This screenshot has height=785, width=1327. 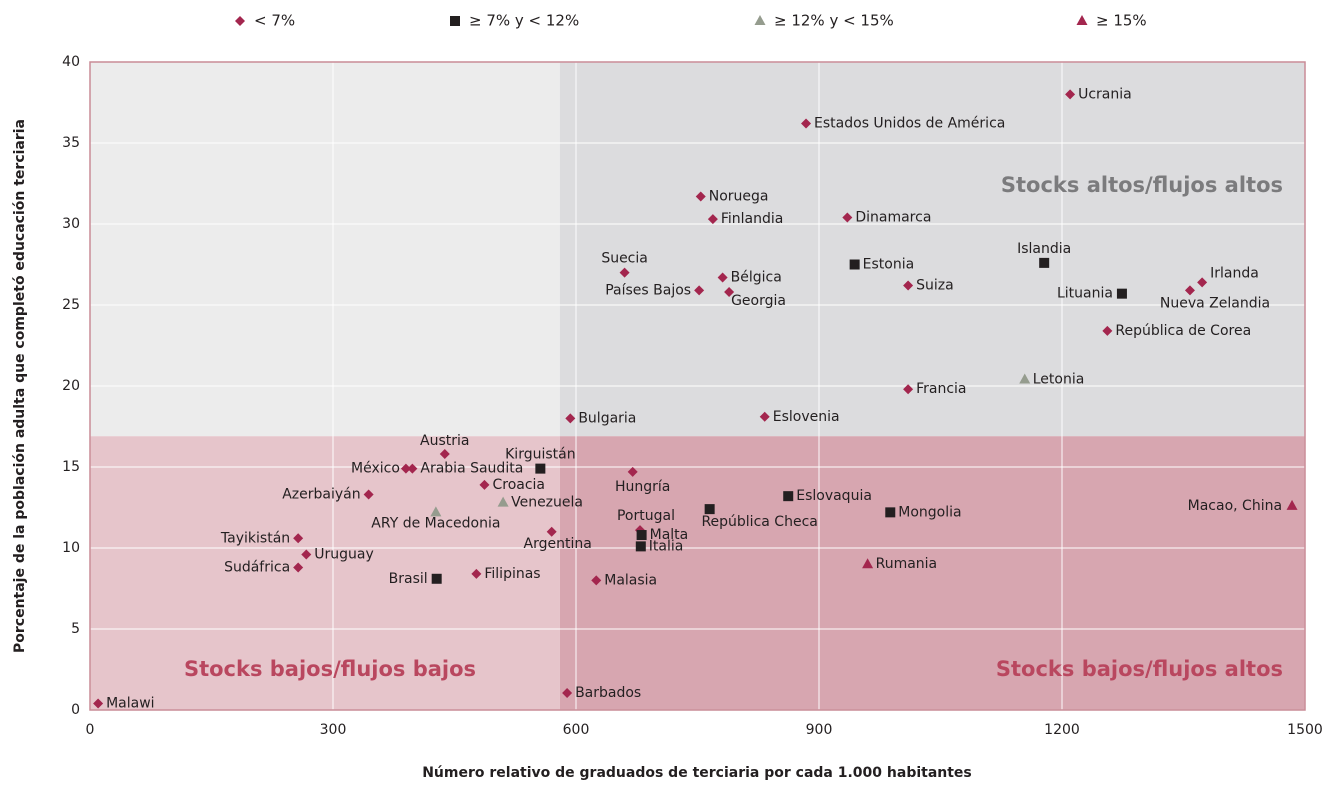 I want to click on y-tick-label: 15, so click(x=71, y=467).